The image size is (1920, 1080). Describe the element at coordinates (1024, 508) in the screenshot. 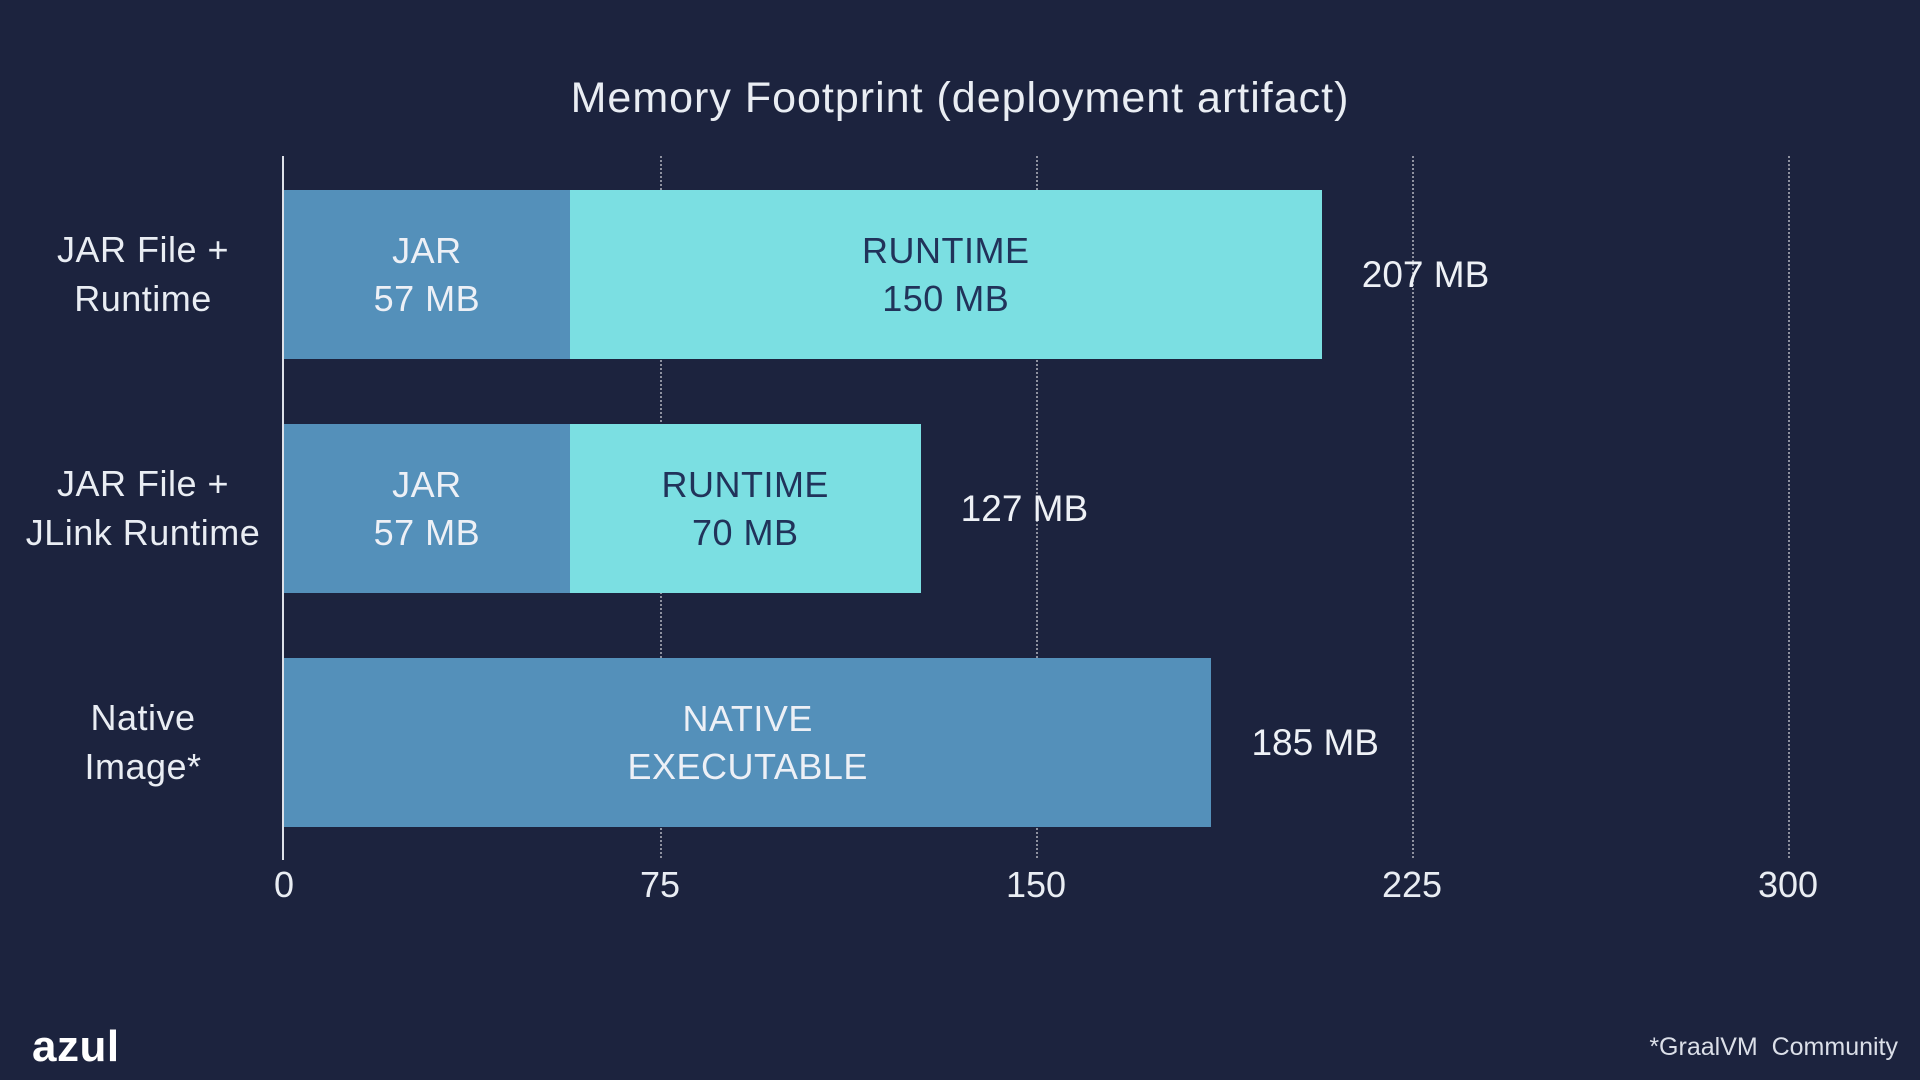

I see `bar-total-label: 127 MB` at that location.